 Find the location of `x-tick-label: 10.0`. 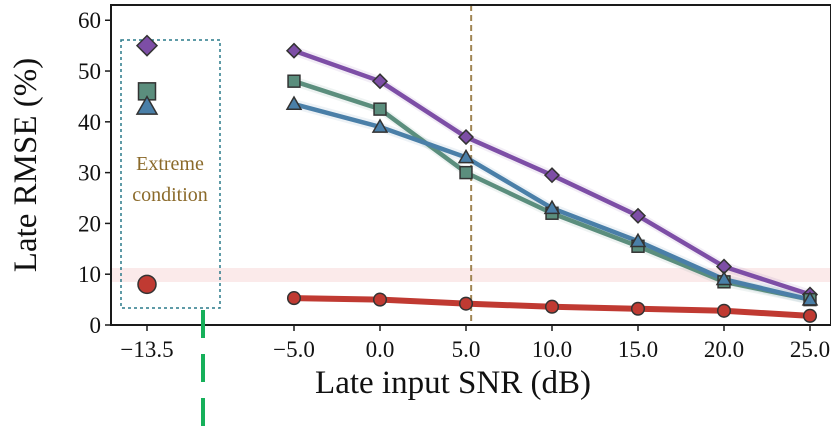

x-tick-label: 10.0 is located at coordinates (552, 349).